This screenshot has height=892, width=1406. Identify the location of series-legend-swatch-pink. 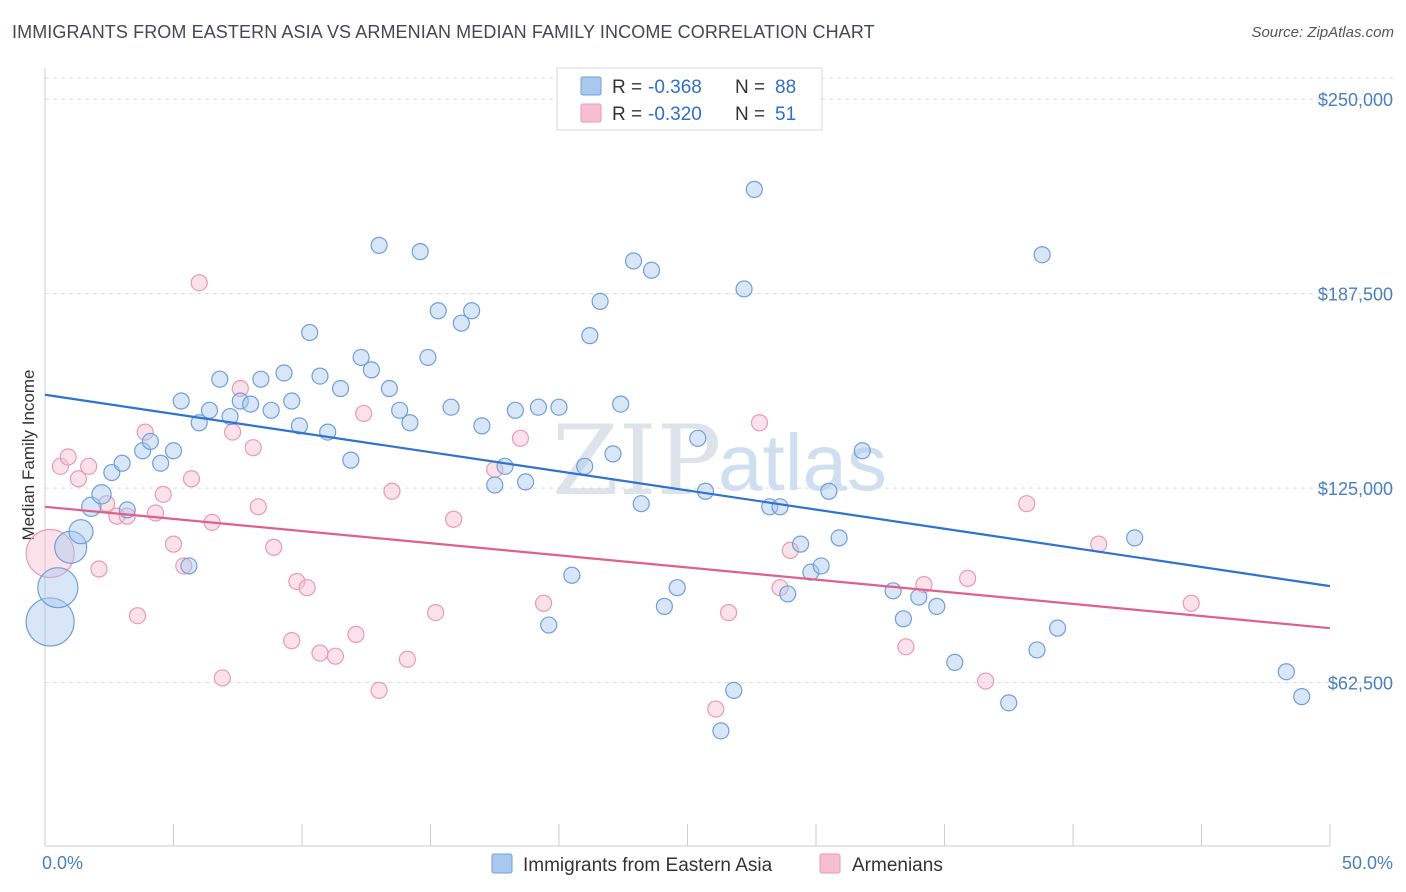
(830, 863).